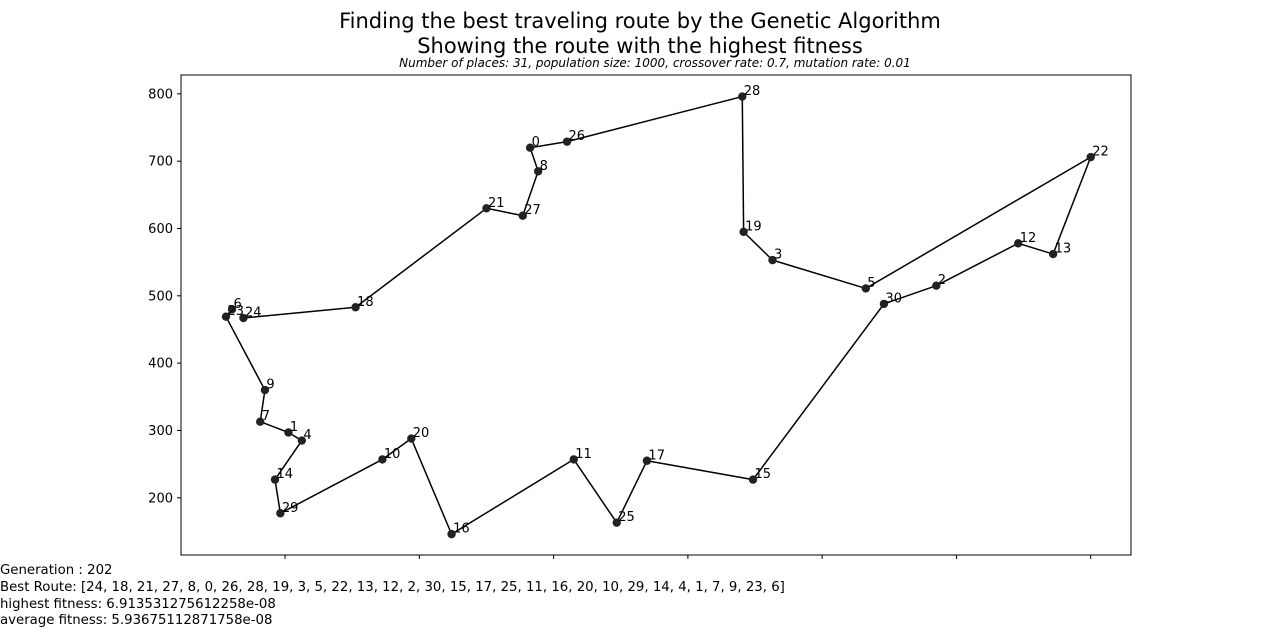 Image resolution: width=1280 pixels, height=629 pixels. I want to click on point-label: 8, so click(544, 166).